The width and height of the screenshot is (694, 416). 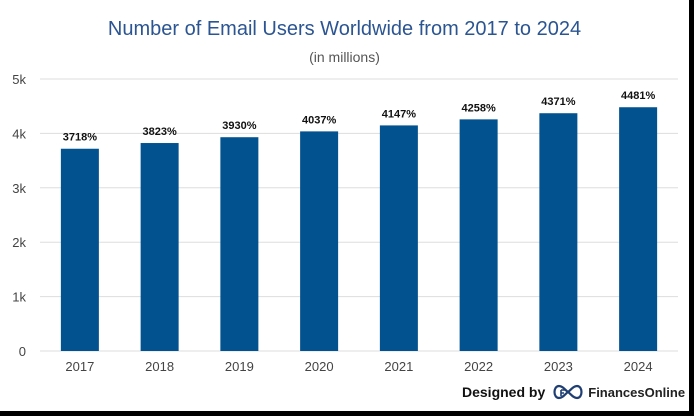 What do you see at coordinates (22, 351) in the screenshot?
I see `y-tick-label: 0` at bounding box center [22, 351].